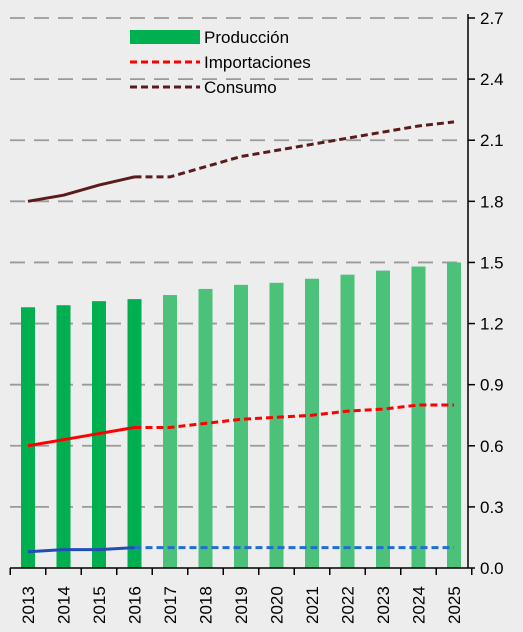 This screenshot has height=632, width=523. I want to click on y-tick-label: 2.4, so click(492, 79).